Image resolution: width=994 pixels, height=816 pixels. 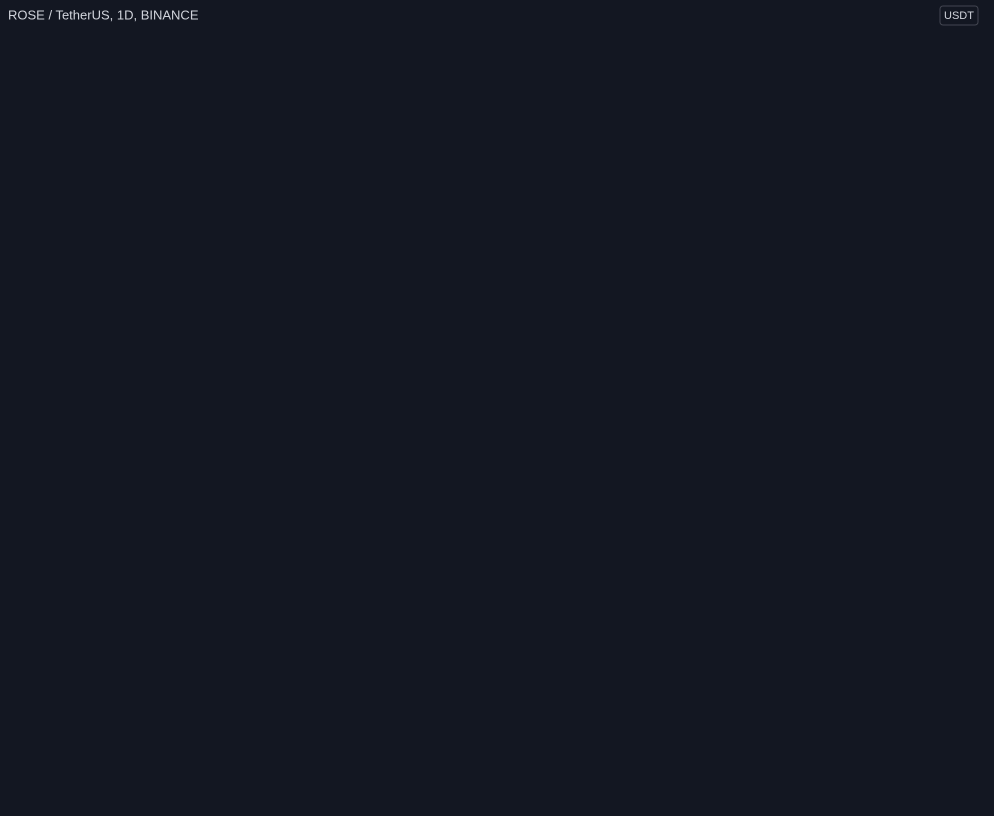 What do you see at coordinates (103, 14) in the screenshot?
I see `chart-title: ROSE / TetherUS, 1D, BINANCE` at bounding box center [103, 14].